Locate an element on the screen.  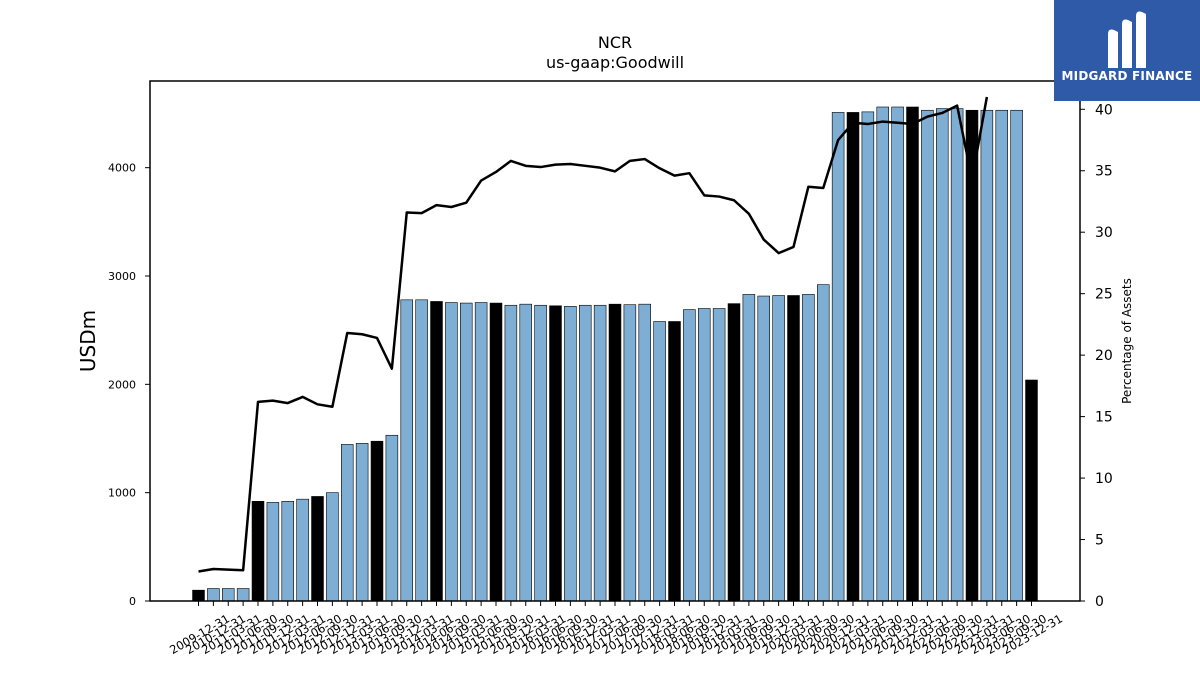
y2-tick-label: 10 is located at coordinates (1104, 479).